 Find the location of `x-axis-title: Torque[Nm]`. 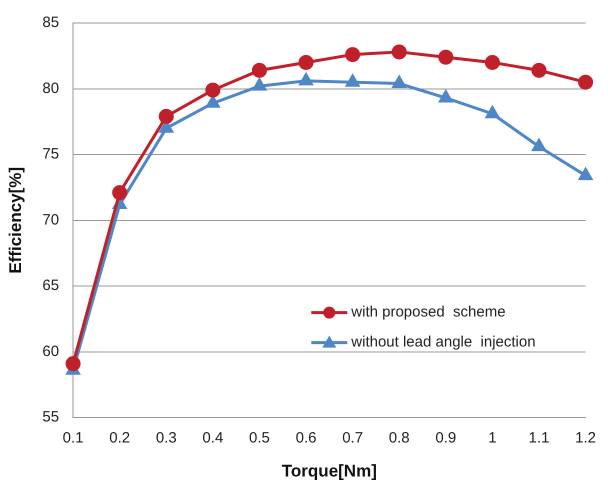

x-axis-title: Torque[Nm] is located at coordinates (329, 470).